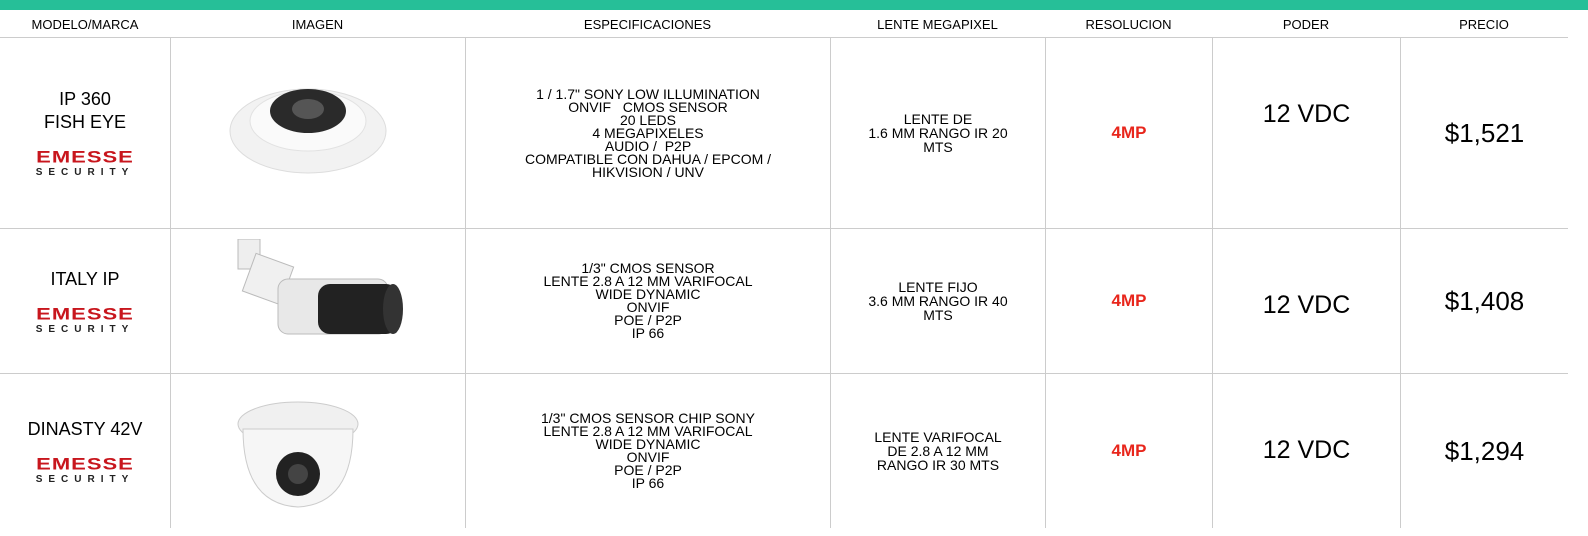 Image resolution: width=1588 pixels, height=536 pixels. What do you see at coordinates (85, 99) in the screenshot?
I see `model-name: IP 360` at bounding box center [85, 99].